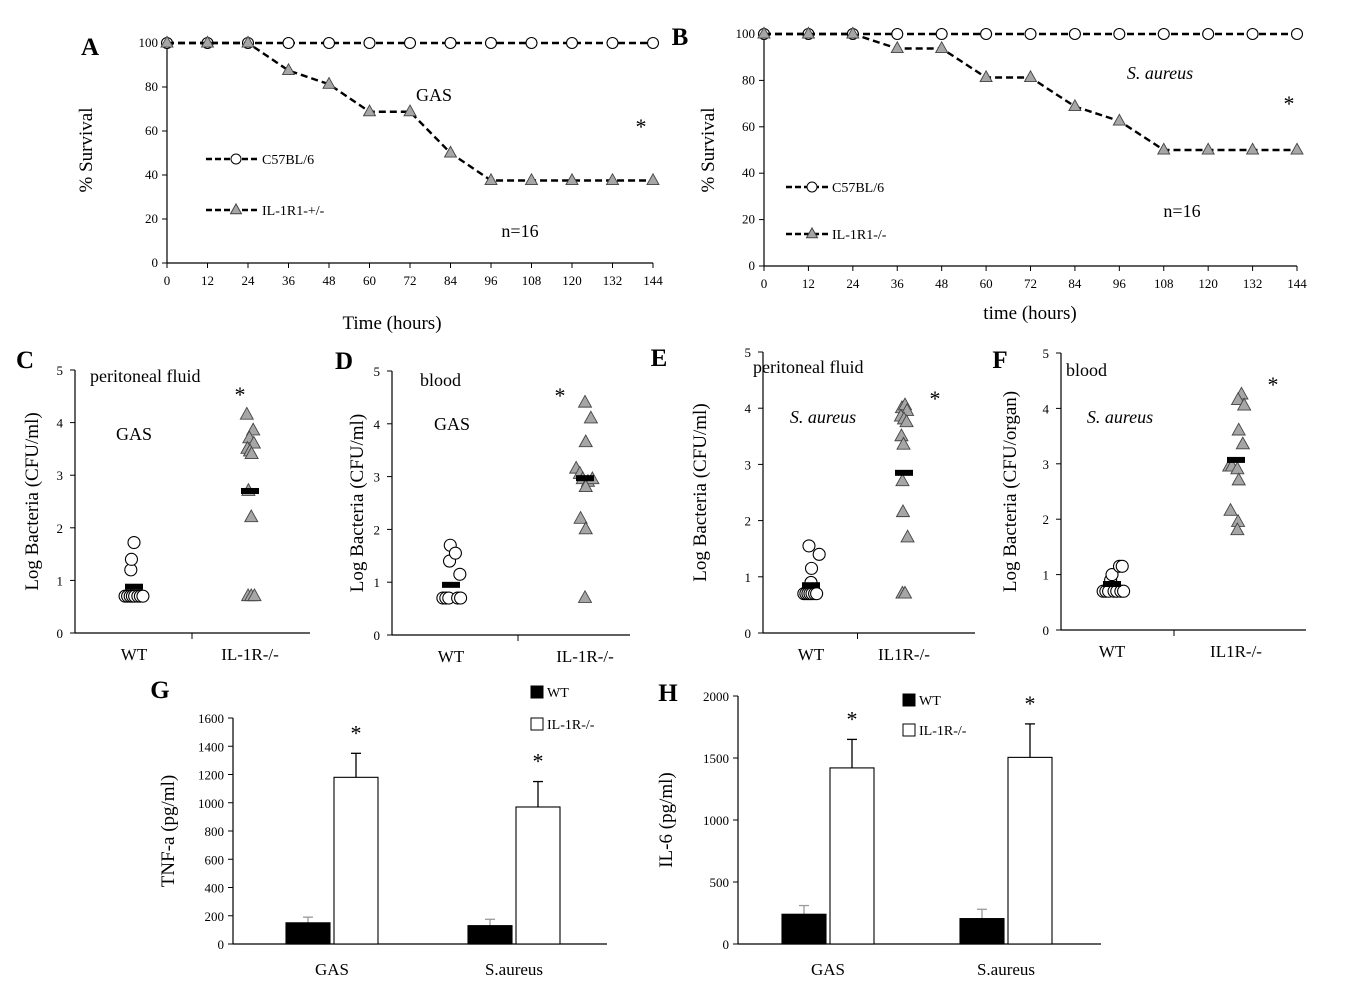 This screenshot has width=1346, height=991. What do you see at coordinates (904, 654) in the screenshot?
I see `category-label: IL1R-/-` at bounding box center [904, 654].